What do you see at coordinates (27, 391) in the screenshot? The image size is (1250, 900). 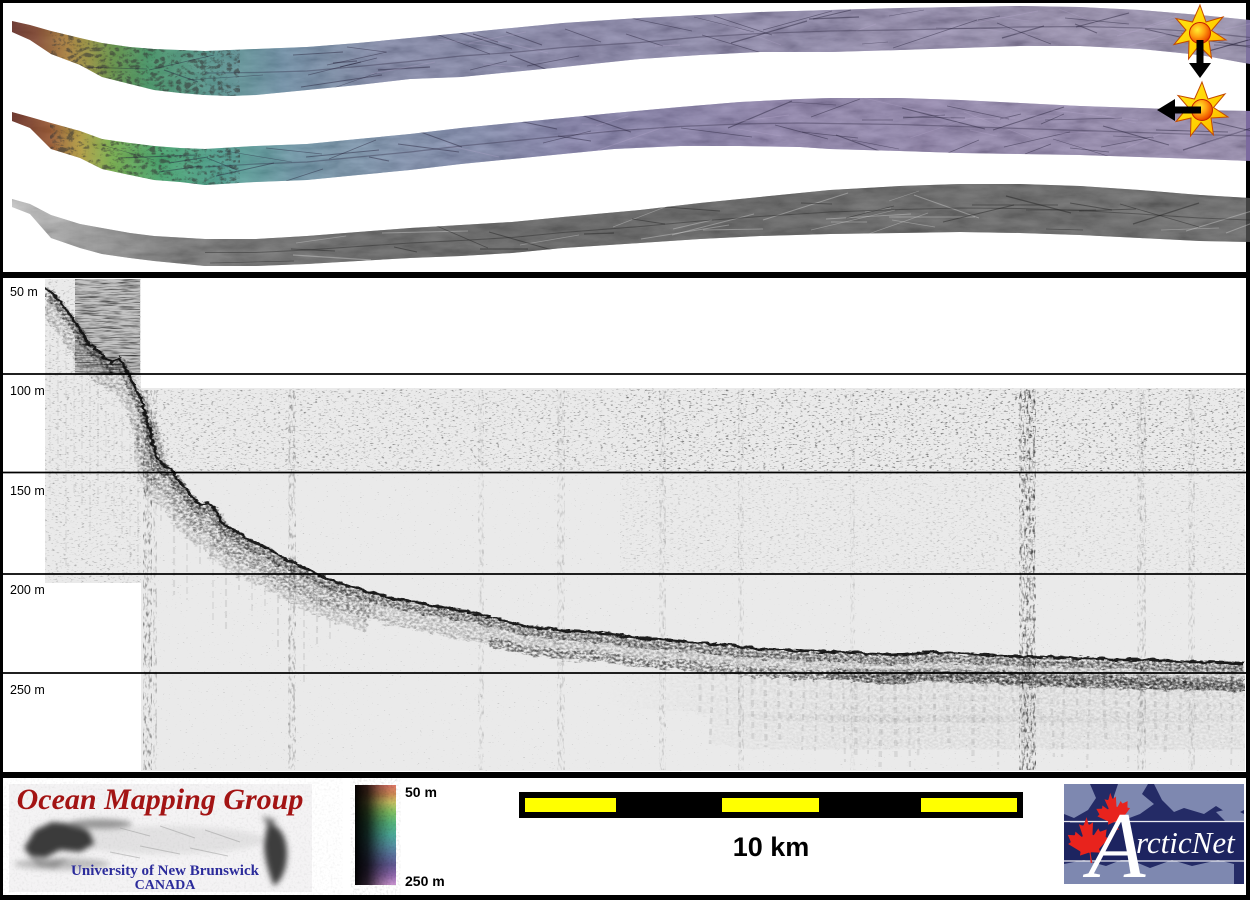 I see `svg-text: 100 m` at bounding box center [27, 391].